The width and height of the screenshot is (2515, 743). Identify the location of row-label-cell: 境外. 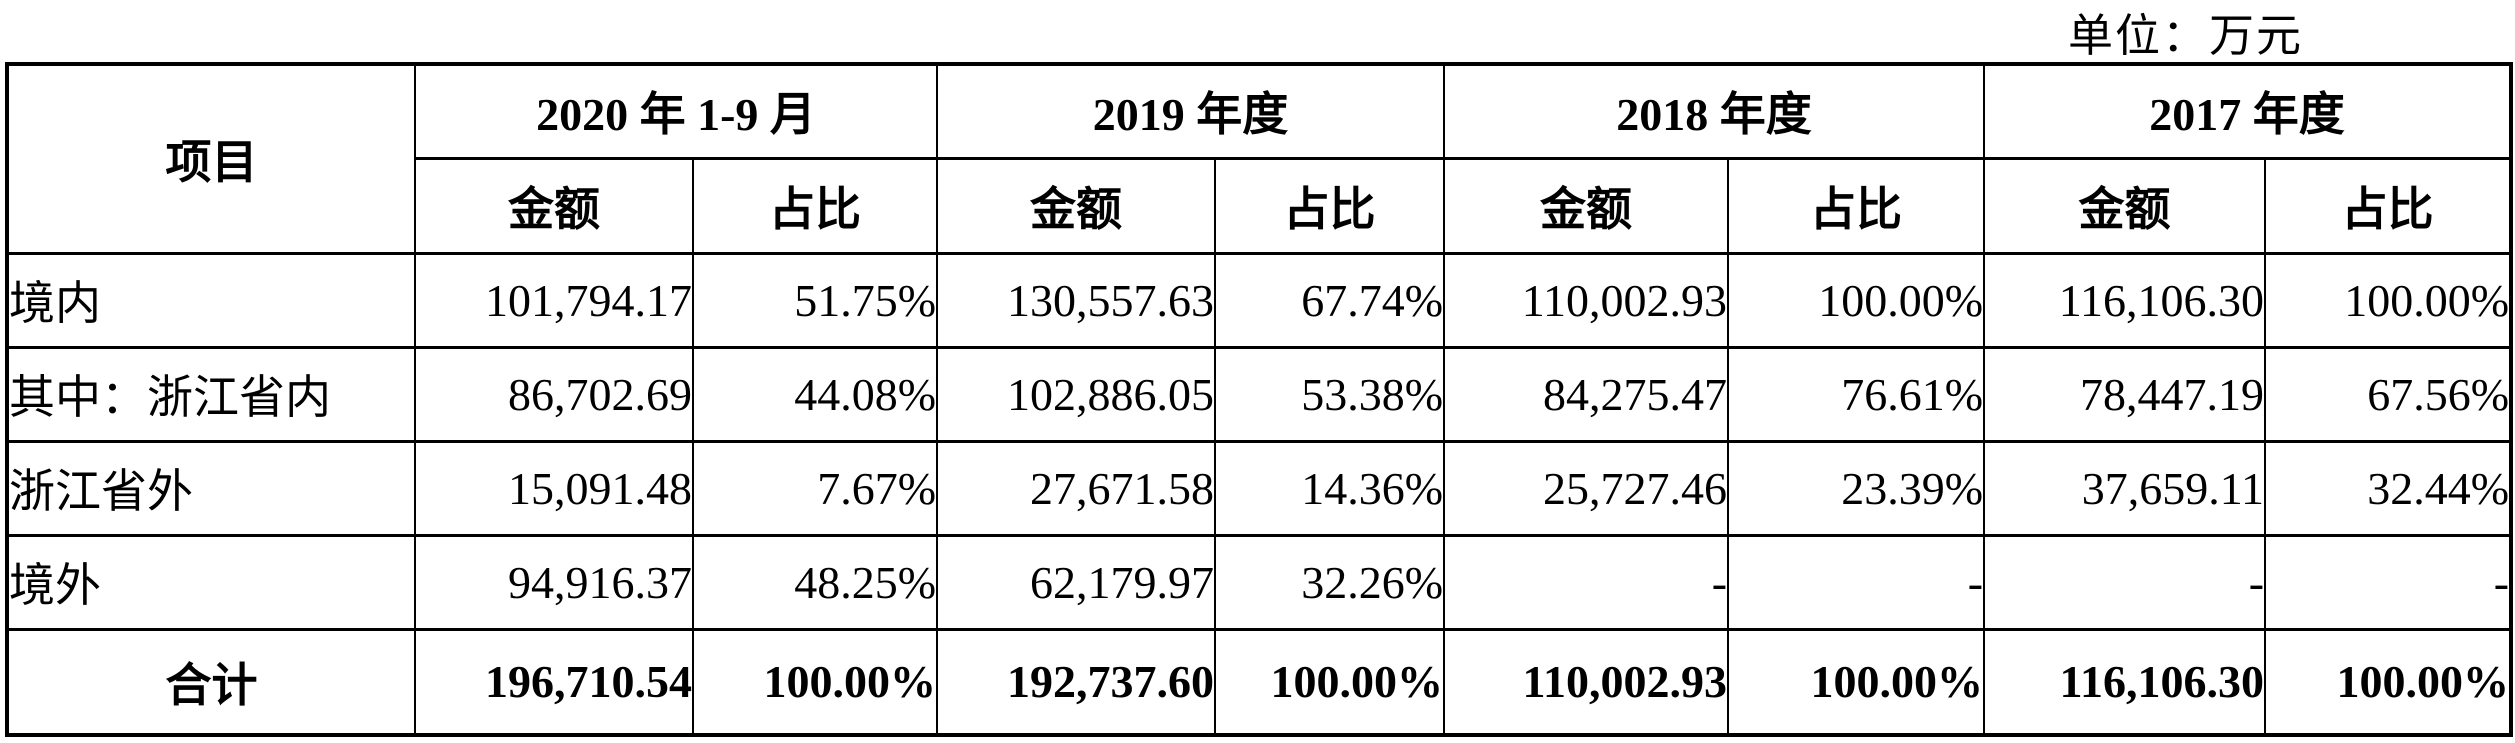
(211, 582).